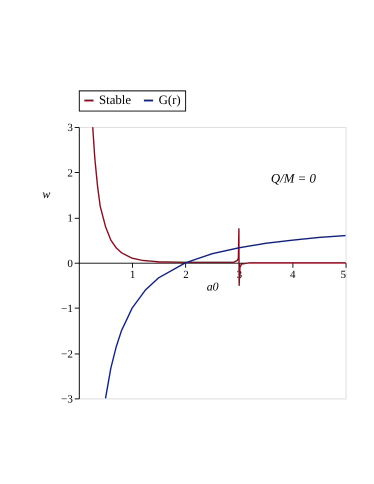 This screenshot has width=374, height=484. What do you see at coordinates (67, 354) in the screenshot?
I see `y-tick-label: −2` at bounding box center [67, 354].